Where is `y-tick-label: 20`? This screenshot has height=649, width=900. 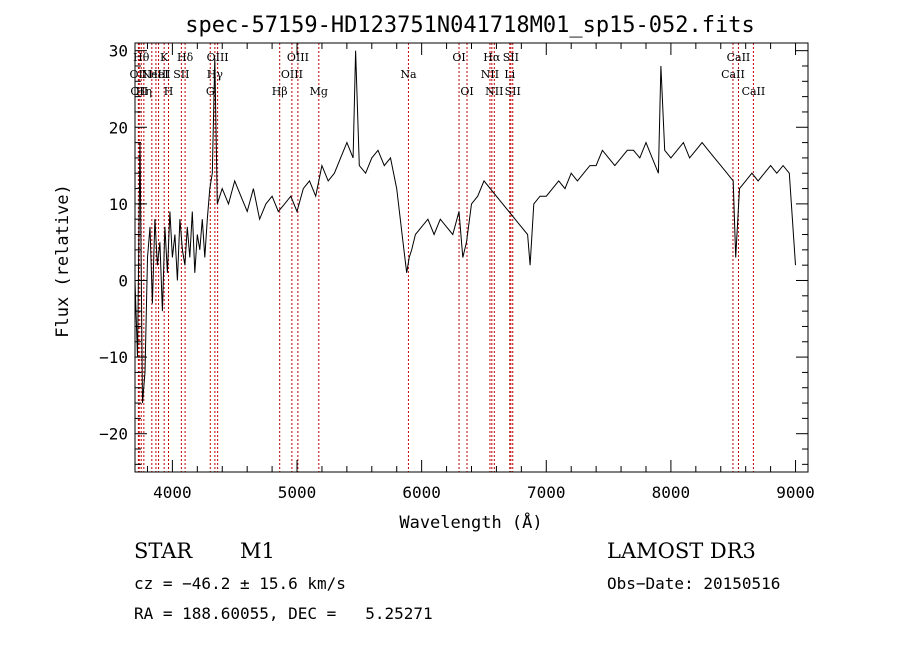
y-tick-label: 20 is located at coordinates (118, 127).